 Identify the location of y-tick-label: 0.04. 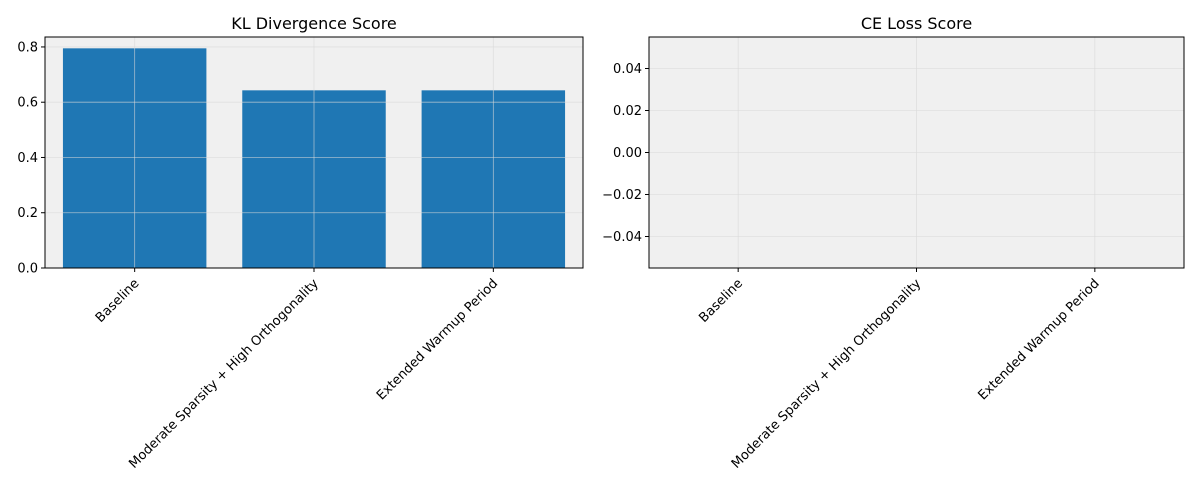
(627, 69).